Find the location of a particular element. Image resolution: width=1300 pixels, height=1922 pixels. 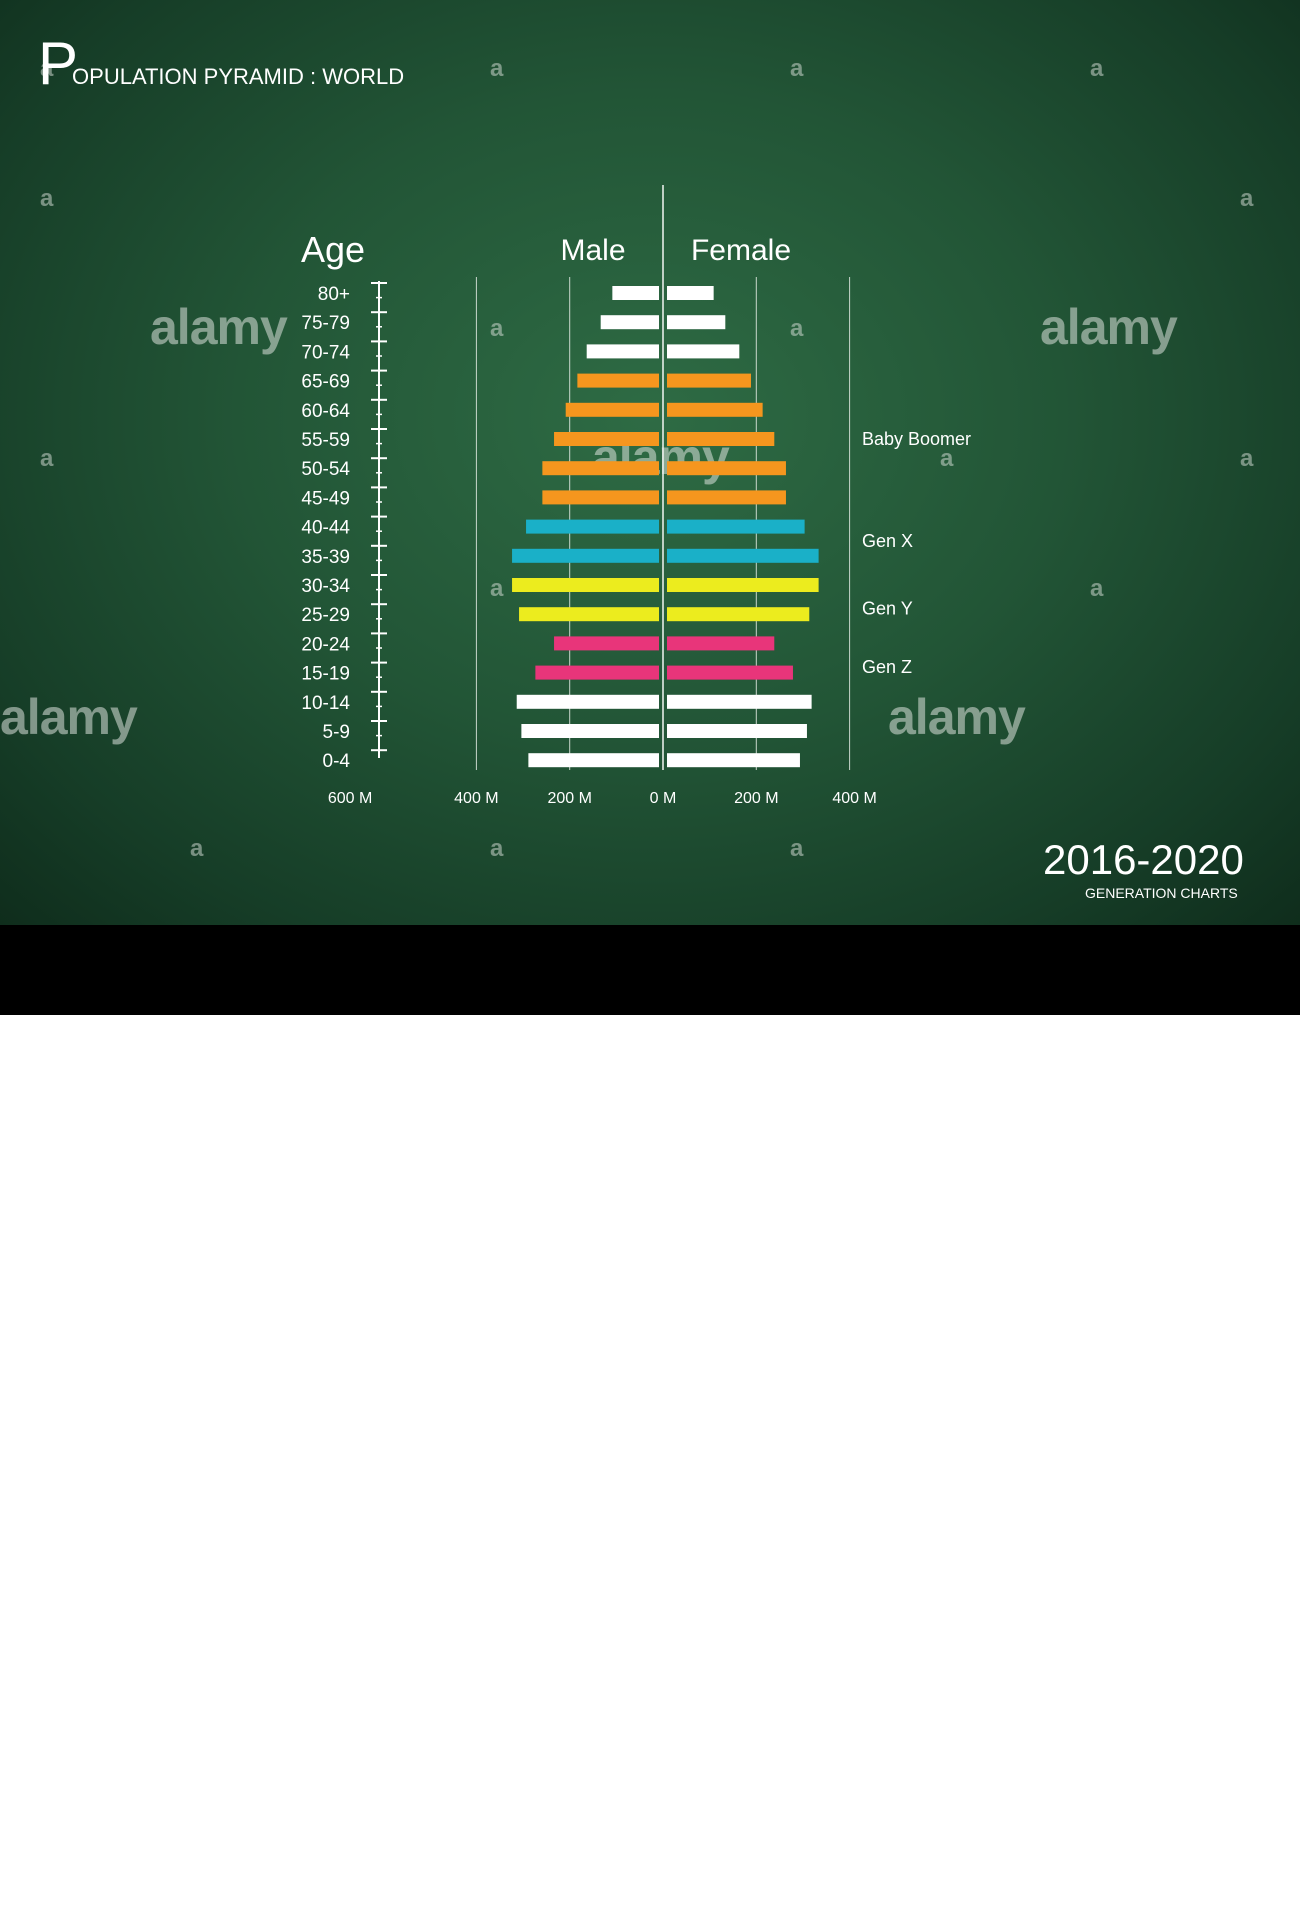

age-group-label: 5-9 is located at coordinates (336, 732).